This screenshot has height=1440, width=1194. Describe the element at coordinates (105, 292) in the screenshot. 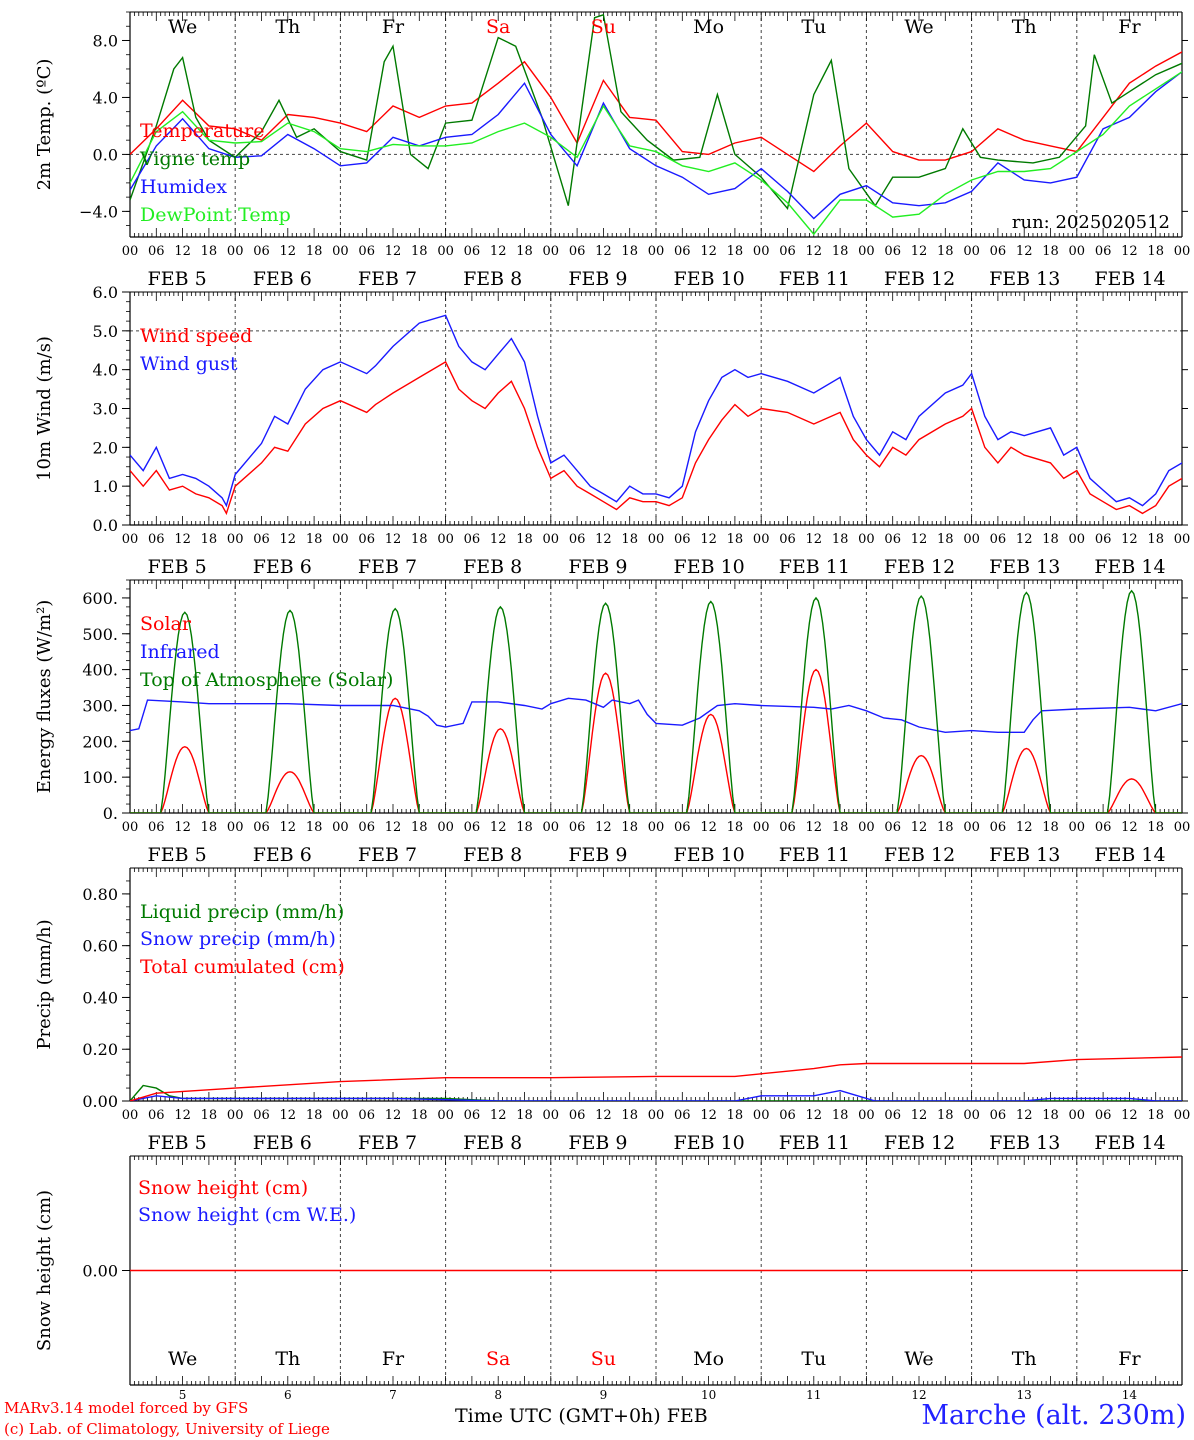

I see `y-tick-label: 6.0` at that location.